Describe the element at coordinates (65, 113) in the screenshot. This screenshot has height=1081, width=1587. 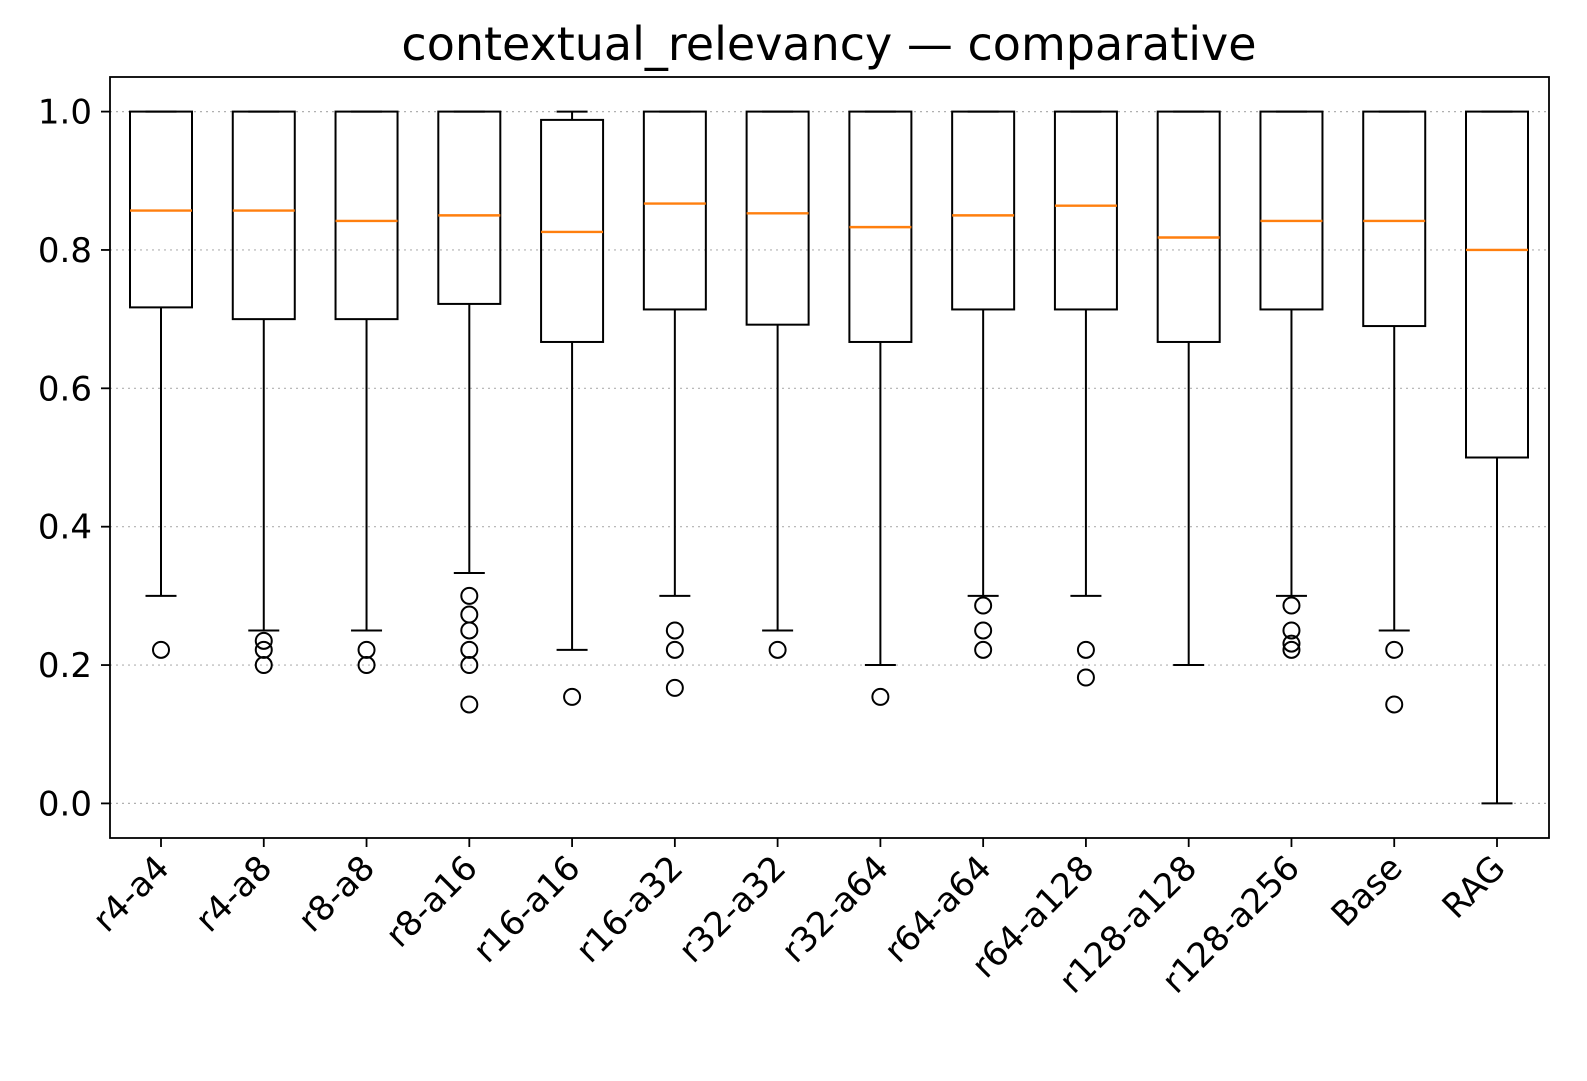
I see `y-tick-label: 1.0` at that location.